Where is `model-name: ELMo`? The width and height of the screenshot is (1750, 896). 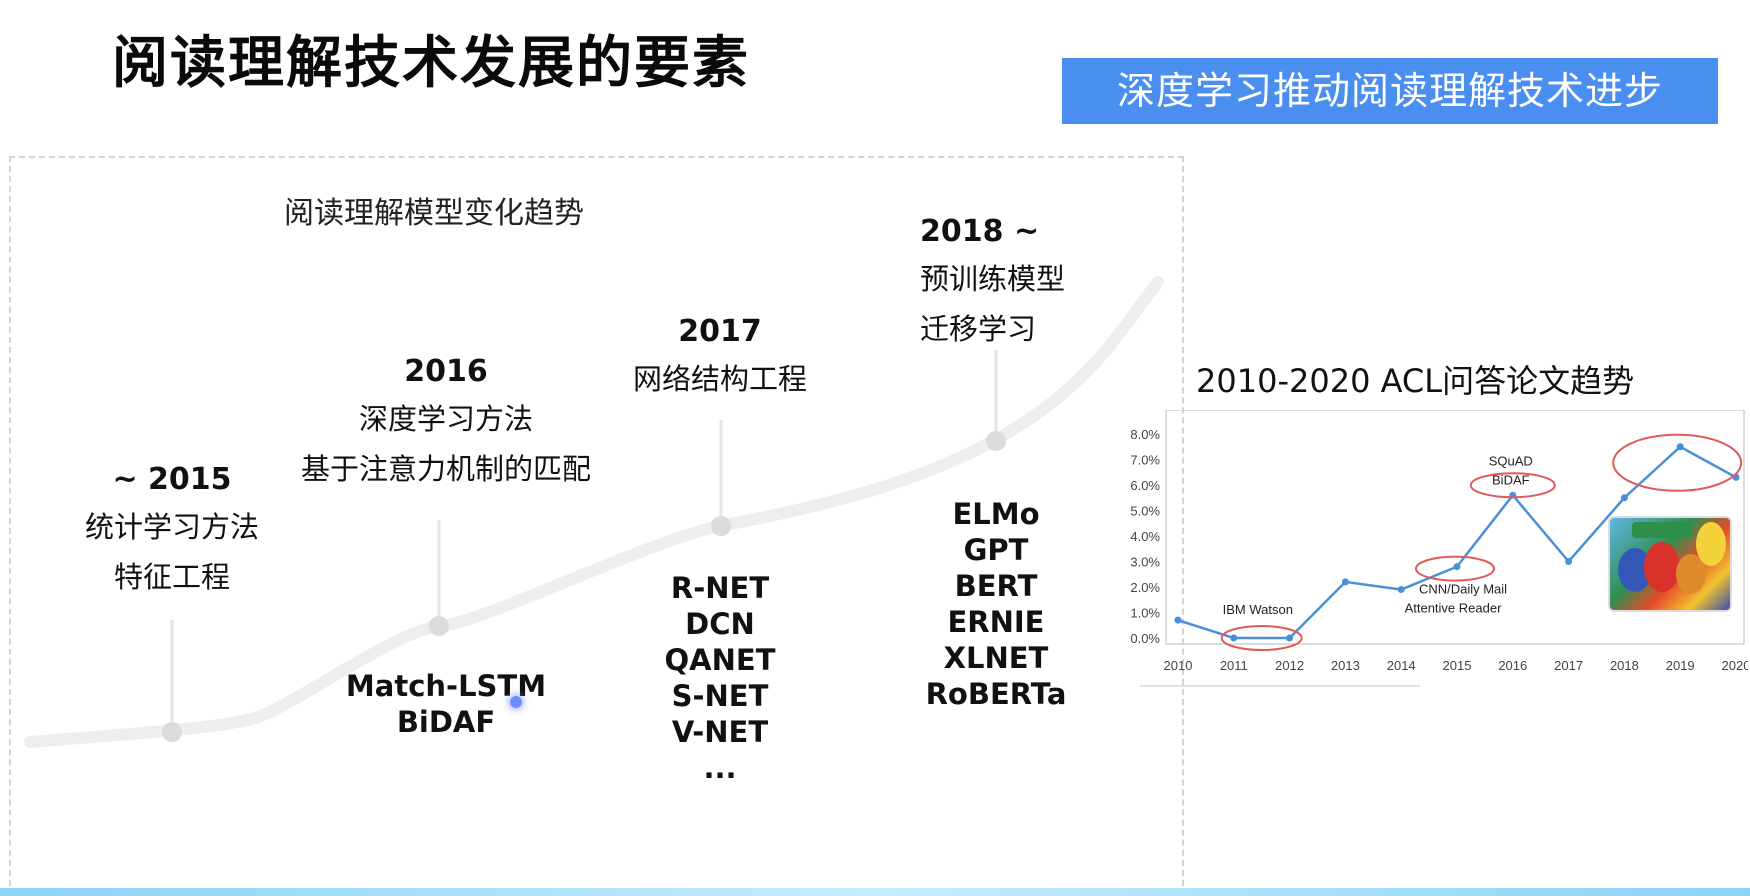
model-name: ELMo is located at coordinates (996, 514).